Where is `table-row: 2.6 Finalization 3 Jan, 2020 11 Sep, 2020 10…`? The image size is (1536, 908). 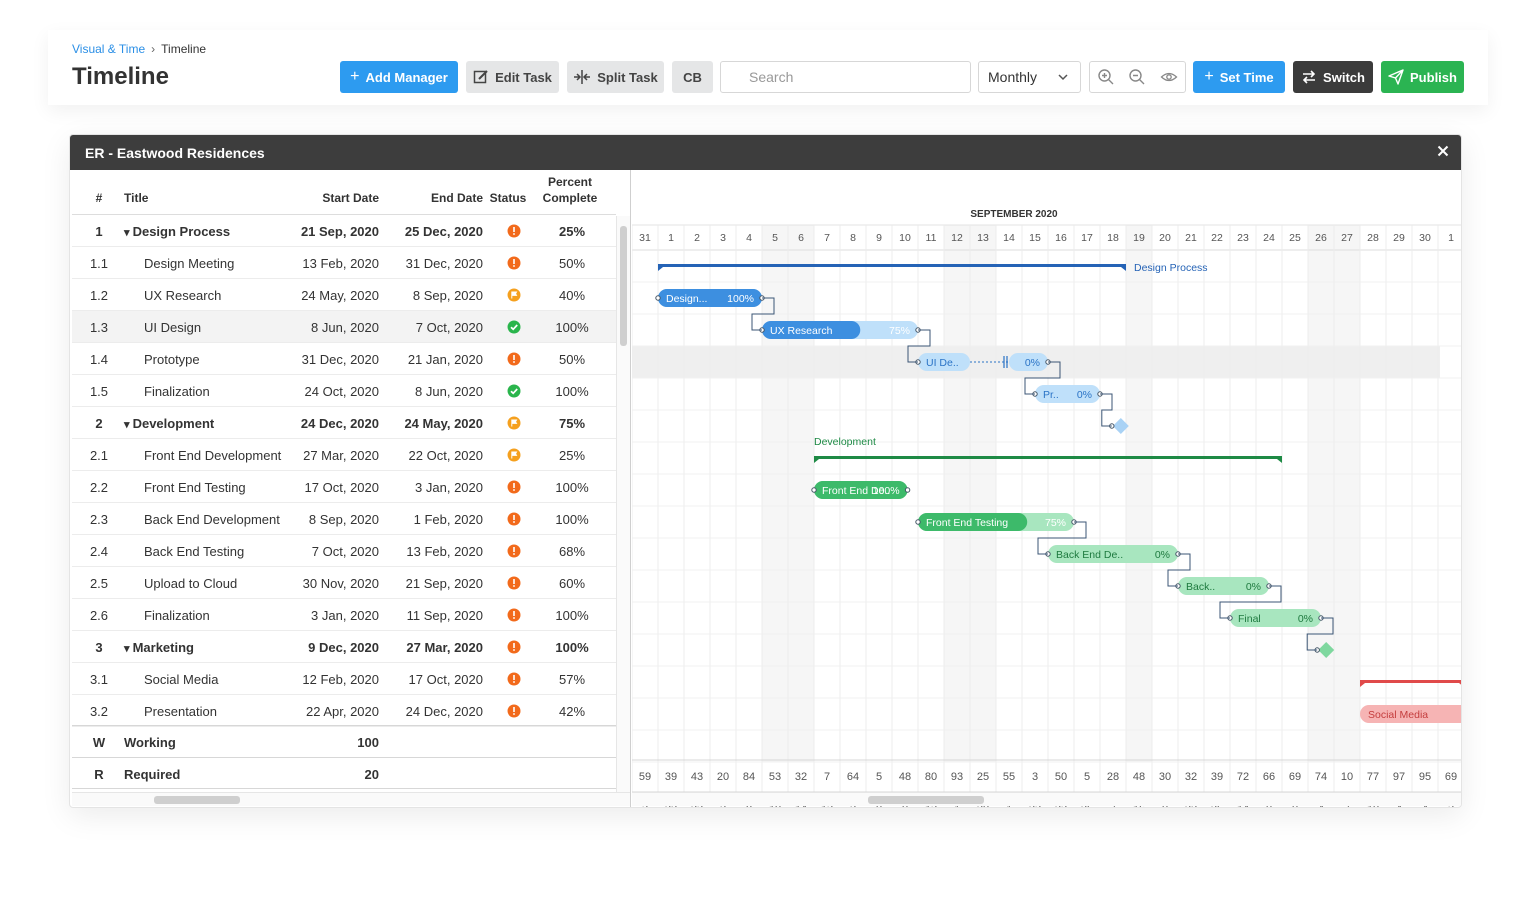
table-row: 2.6 Finalization 3 Jan, 2020 11 Sep, 2020 10… is located at coordinates (344, 615).